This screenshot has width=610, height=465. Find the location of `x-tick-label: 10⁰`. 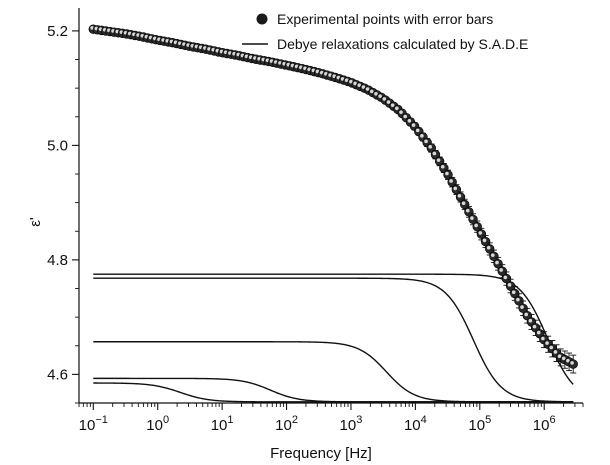

x-tick-label: 10⁰ is located at coordinates (157, 424).